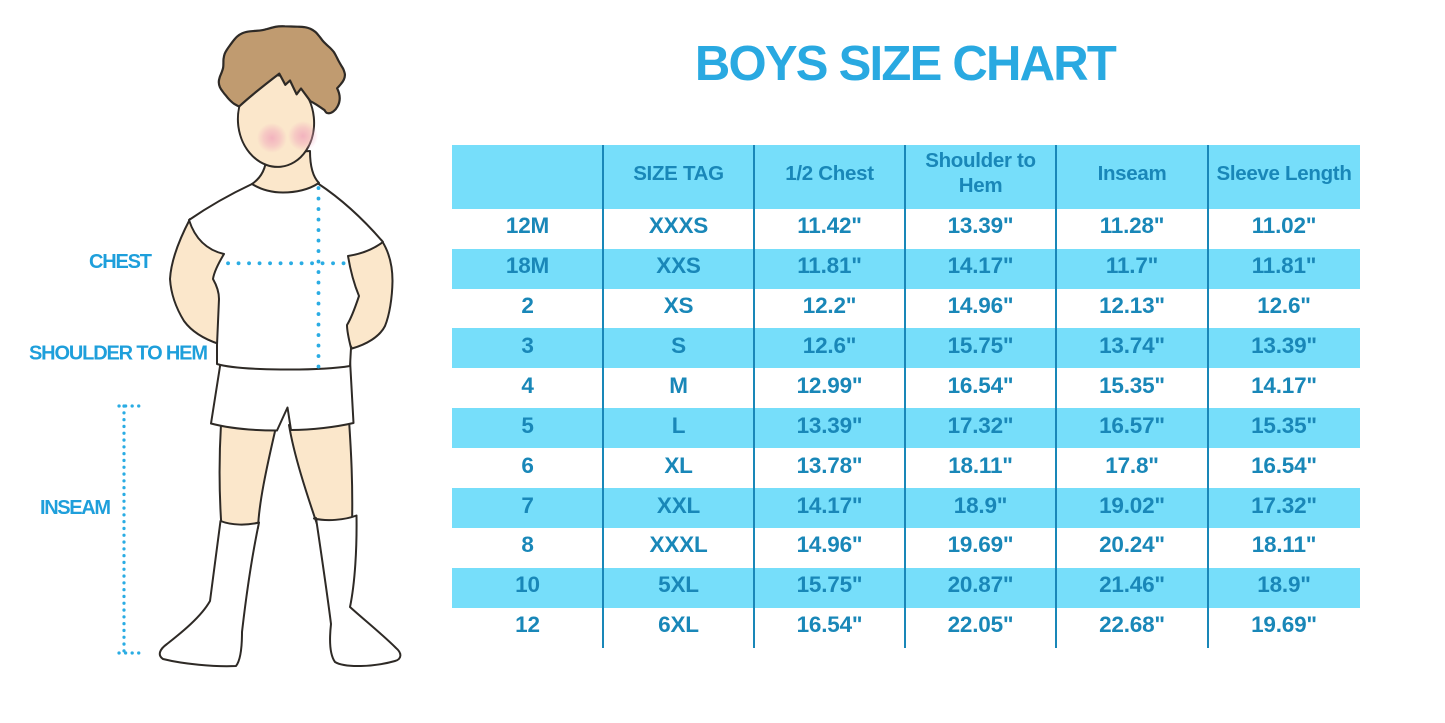 The image size is (1445, 723). What do you see at coordinates (118, 354) in the screenshot?
I see `svg-text: SHOULDER TO HEM` at bounding box center [118, 354].